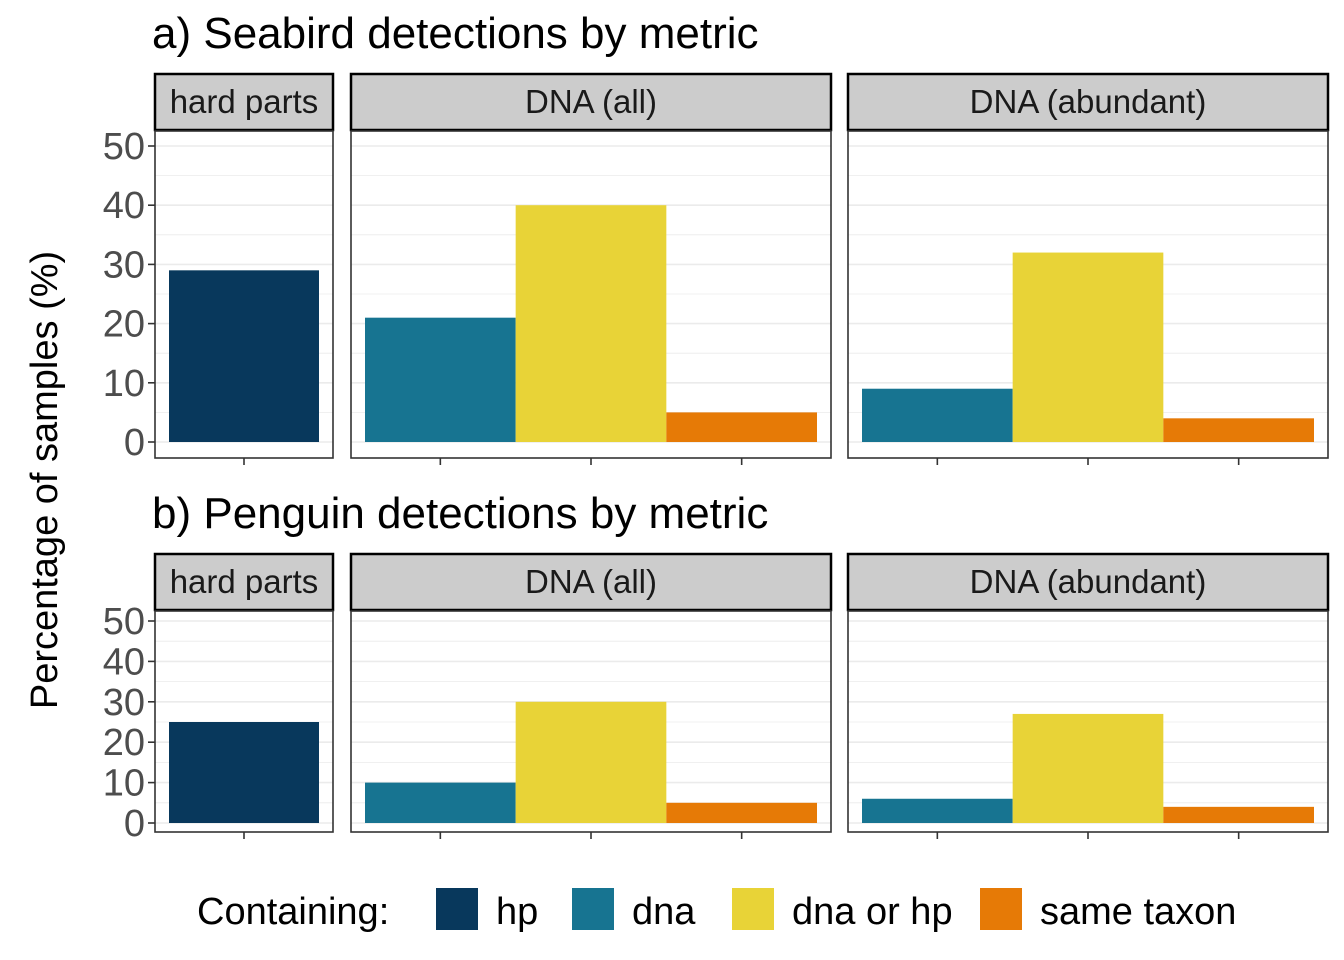  I want to click on legend-label: dna or hp, so click(872, 912).